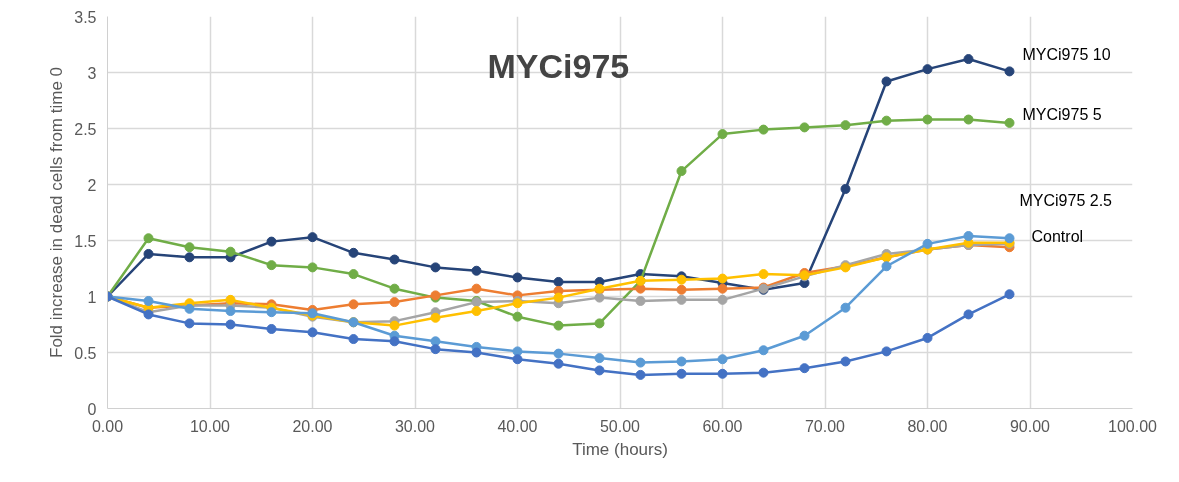 The width and height of the screenshot is (1179, 482). What do you see at coordinates (57, 212) in the screenshot?
I see `y-axis-title: Fold increase in dead cells from time 0` at bounding box center [57, 212].